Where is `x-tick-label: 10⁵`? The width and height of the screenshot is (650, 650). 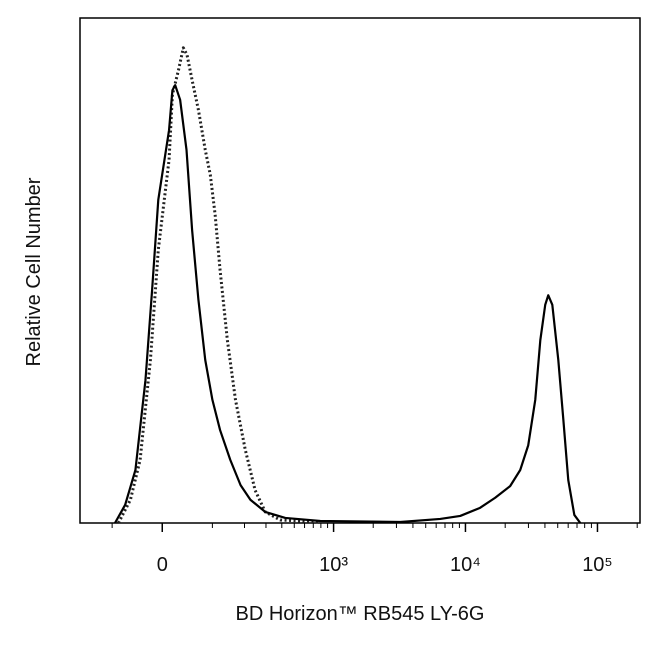
x-tick-label: 10⁵ is located at coordinates (597, 565).